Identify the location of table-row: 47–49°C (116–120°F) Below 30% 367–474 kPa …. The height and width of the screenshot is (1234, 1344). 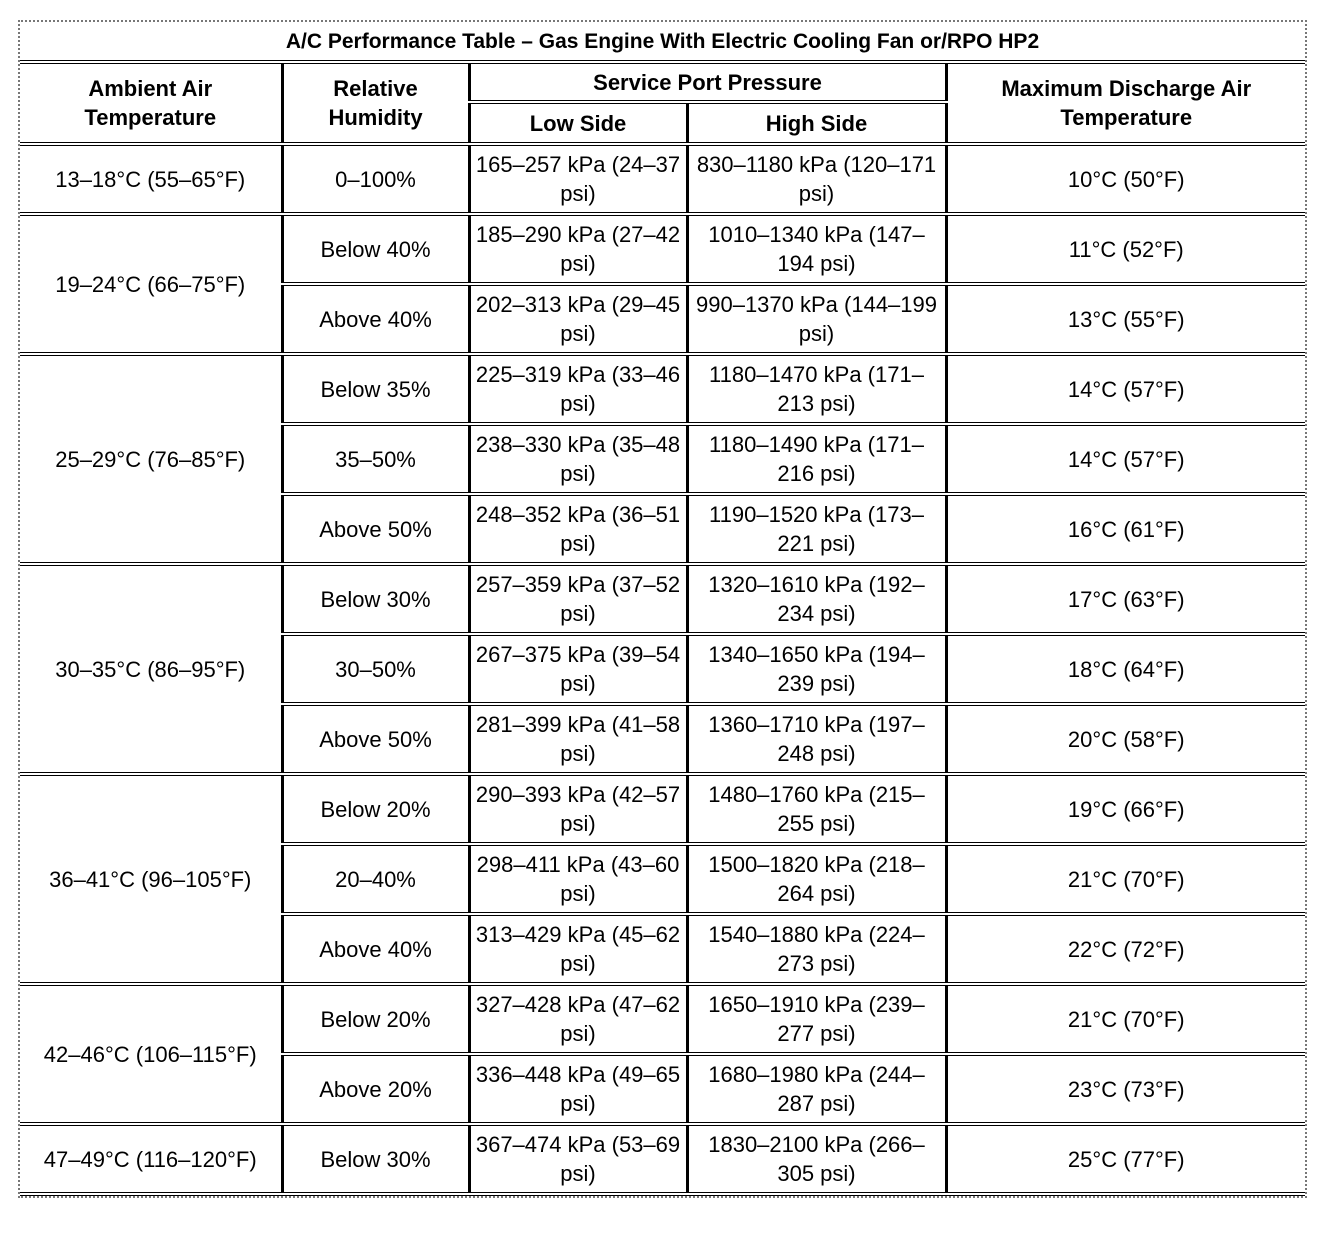
(662, 1159).